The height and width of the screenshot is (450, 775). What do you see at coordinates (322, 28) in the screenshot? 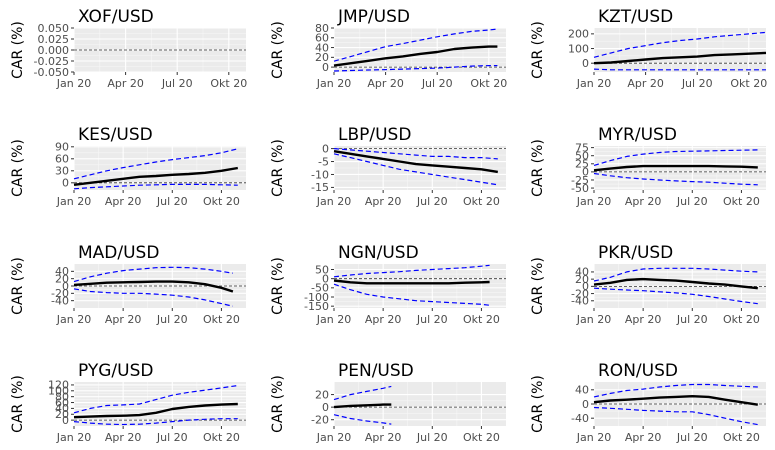
I see `y-tick-label: 80` at bounding box center [322, 28].